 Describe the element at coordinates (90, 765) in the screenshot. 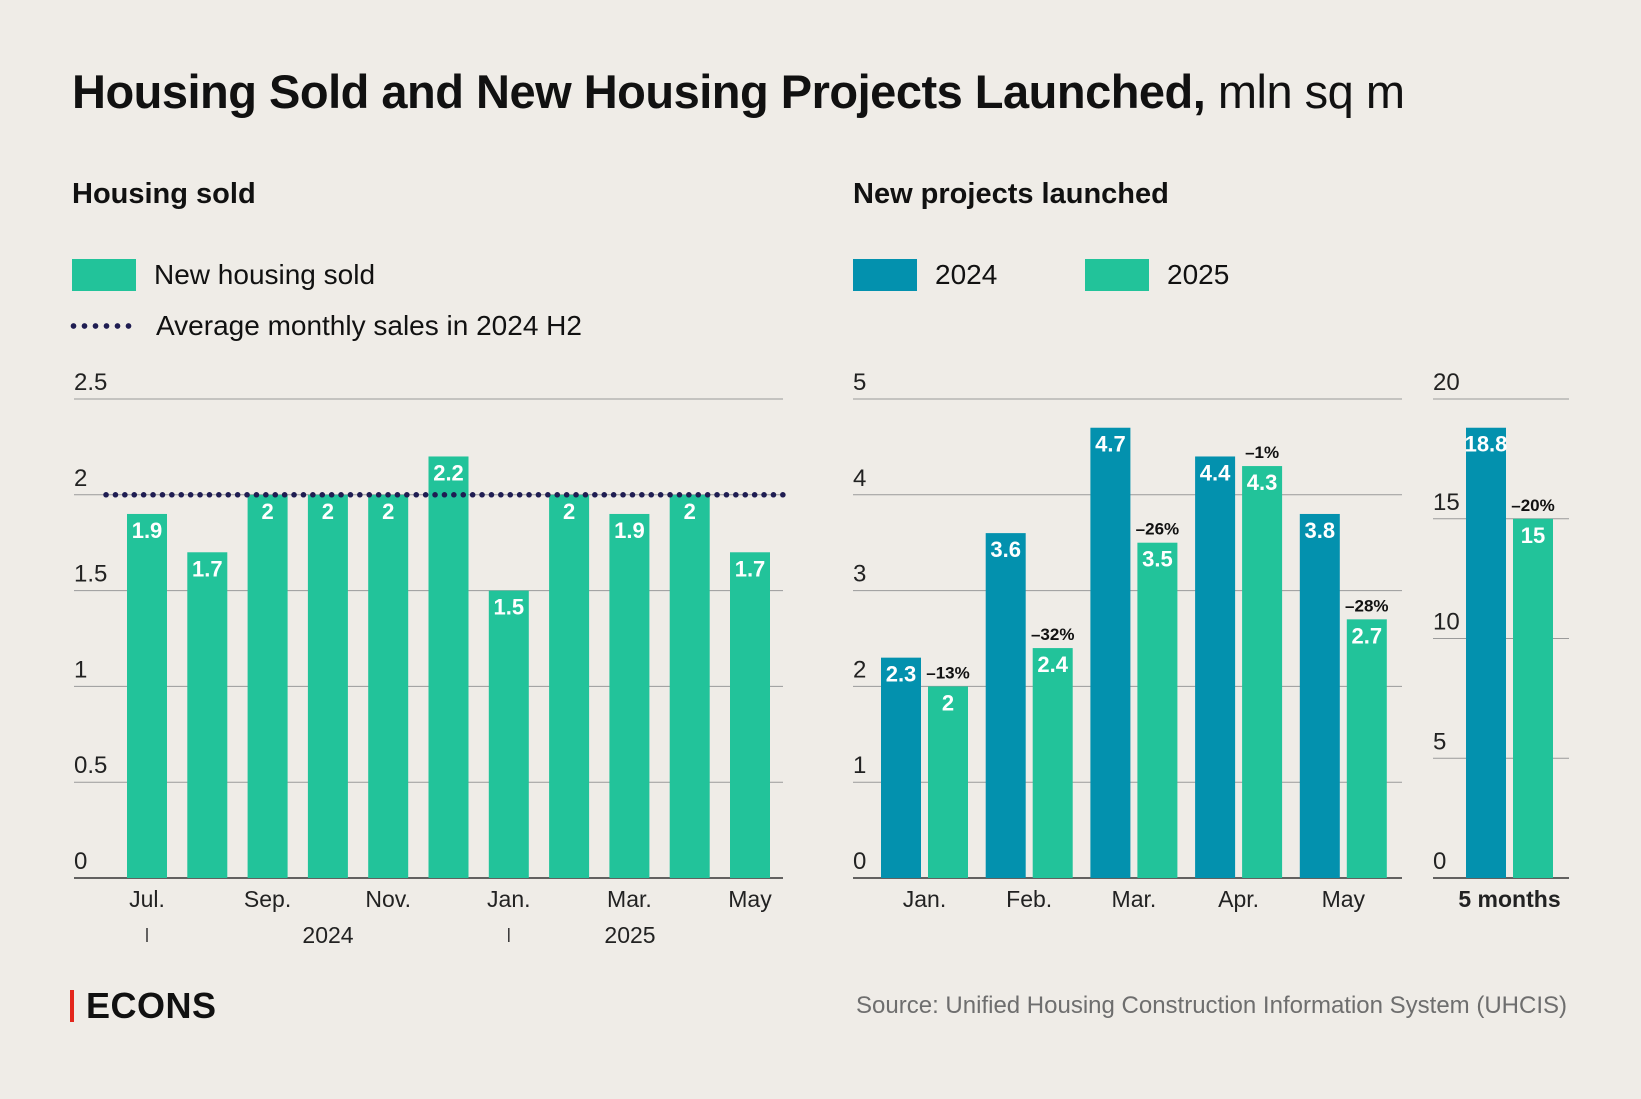

I see `sold-ytick-label: 0.5` at that location.